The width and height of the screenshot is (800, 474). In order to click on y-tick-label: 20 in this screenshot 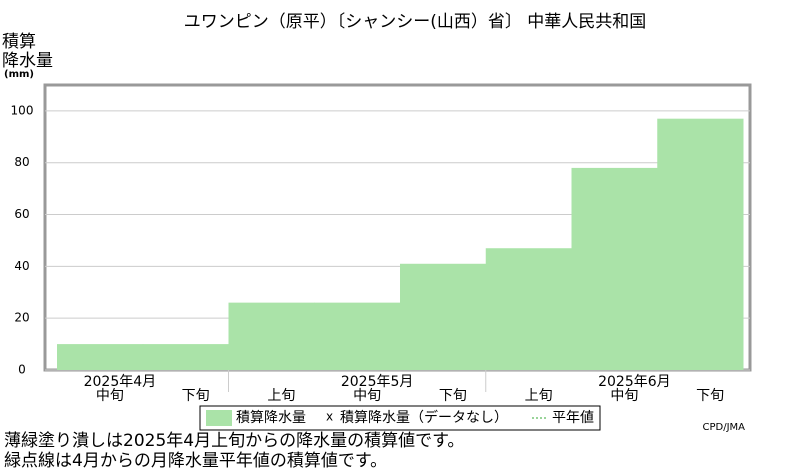, I will do `click(21, 318)`.